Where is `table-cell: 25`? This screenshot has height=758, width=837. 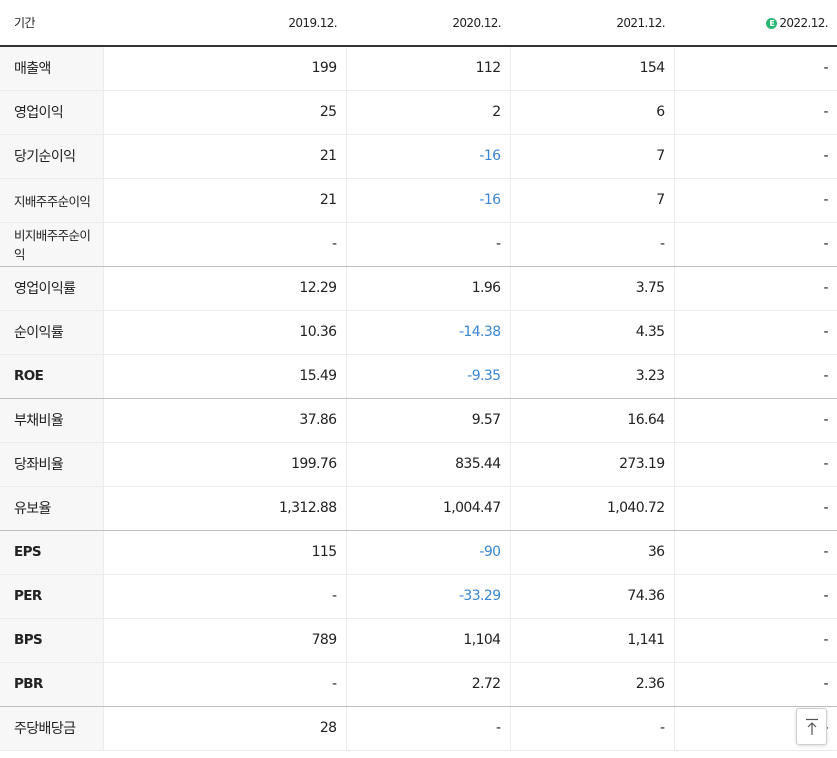
table-cell: 25 is located at coordinates (225, 112).